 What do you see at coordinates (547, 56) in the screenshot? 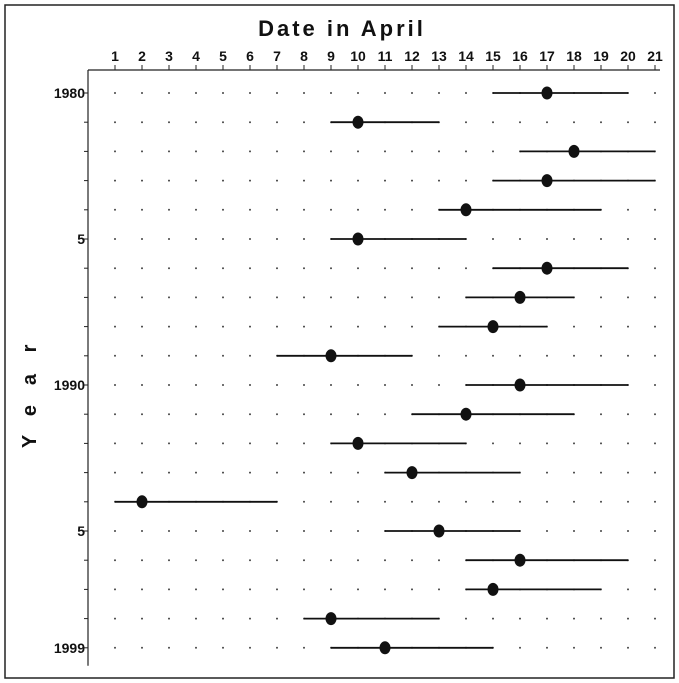
I see `x-tick-label: 17` at bounding box center [547, 56].